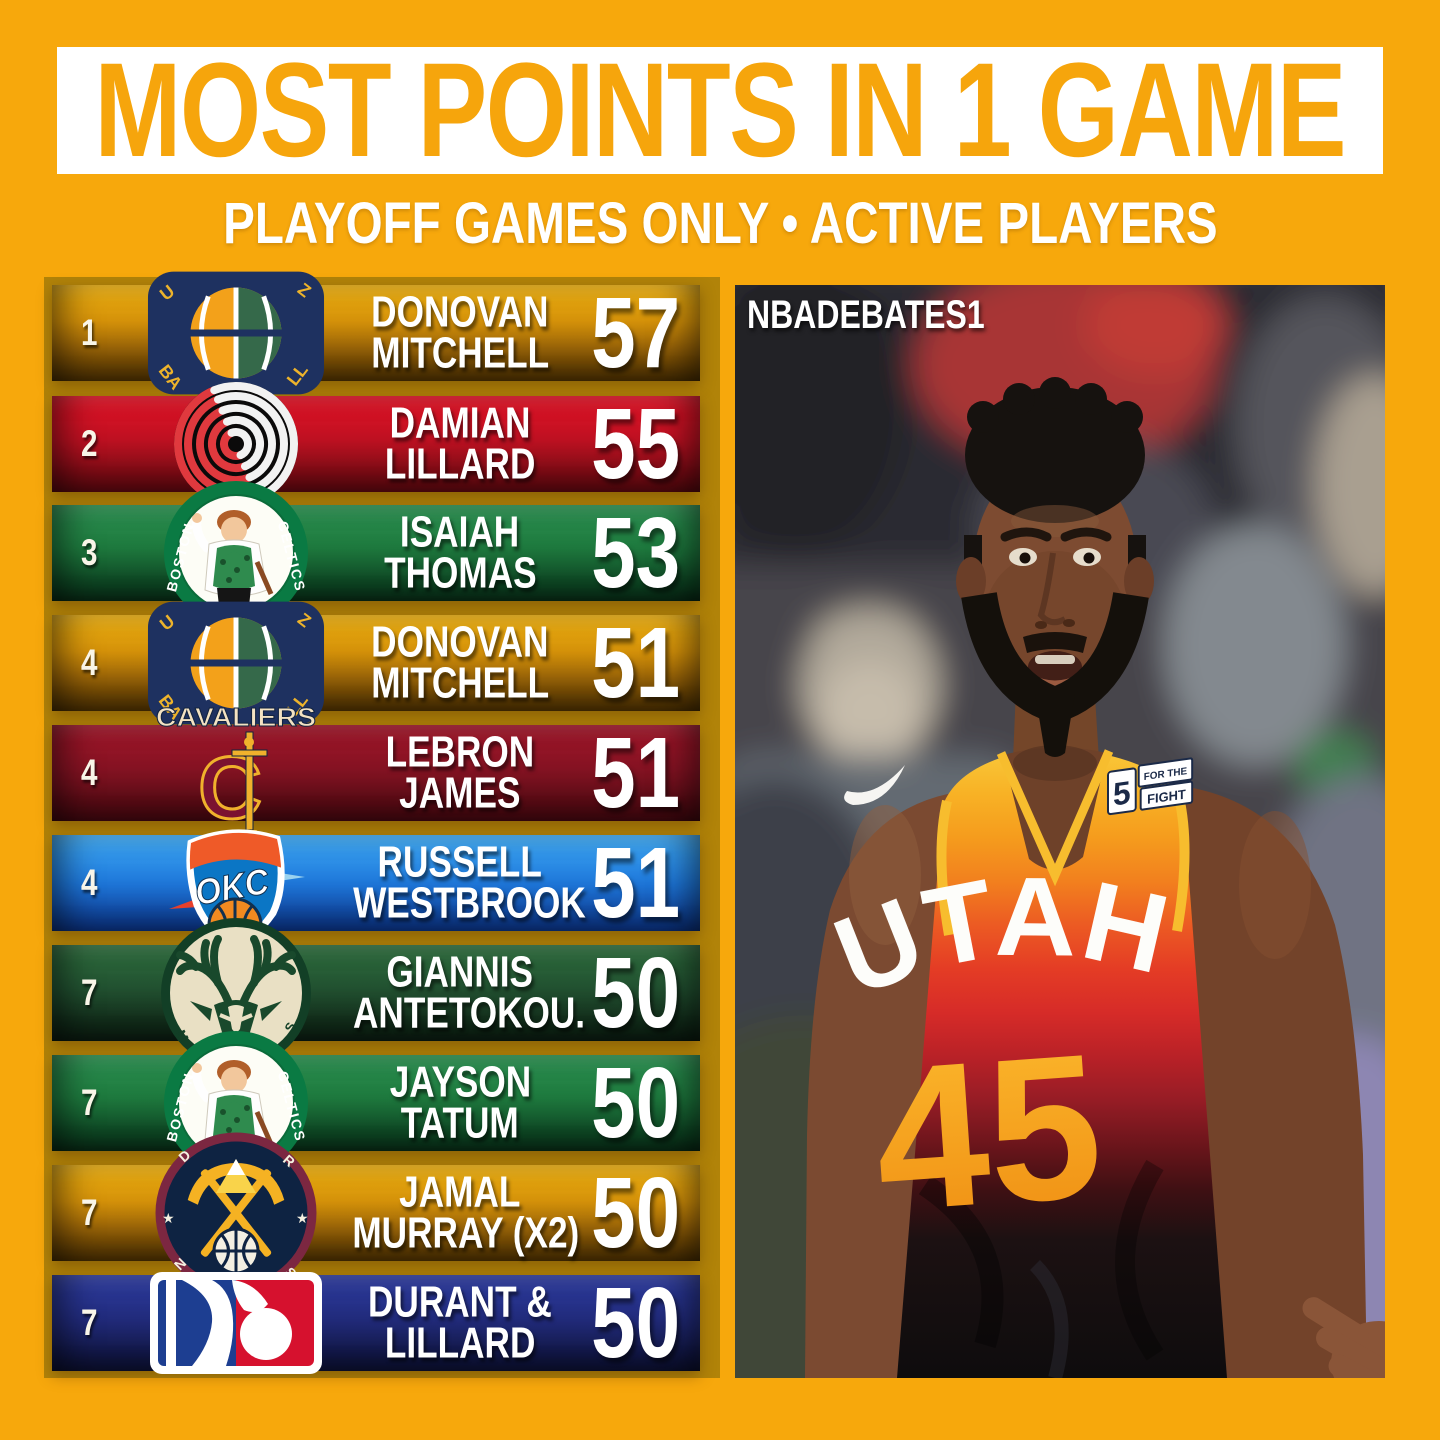 The height and width of the screenshot is (1440, 1440). I want to click on nba-logo-icon, so click(236, 1323).